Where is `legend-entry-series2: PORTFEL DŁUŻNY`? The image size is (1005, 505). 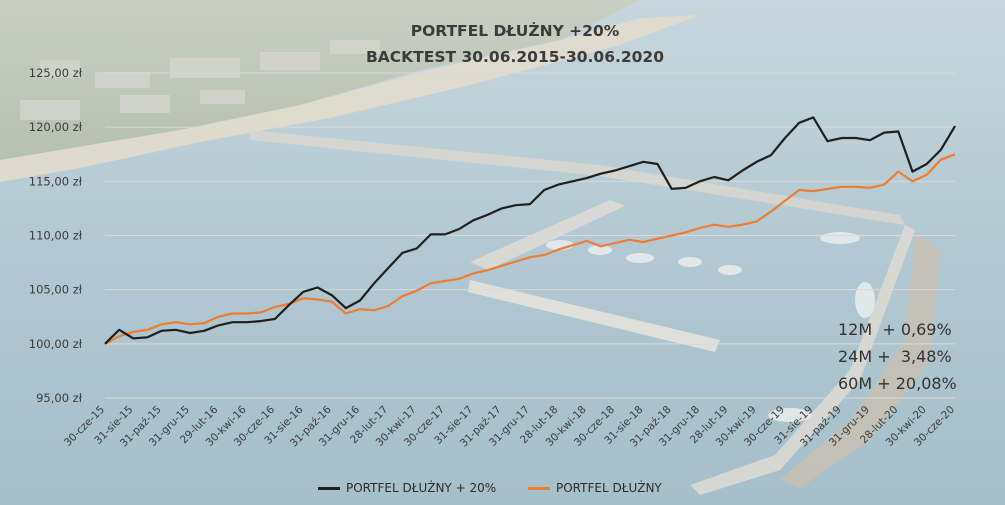
legend-entry-series2: PORTFEL DŁUŻNY is located at coordinates (595, 488).